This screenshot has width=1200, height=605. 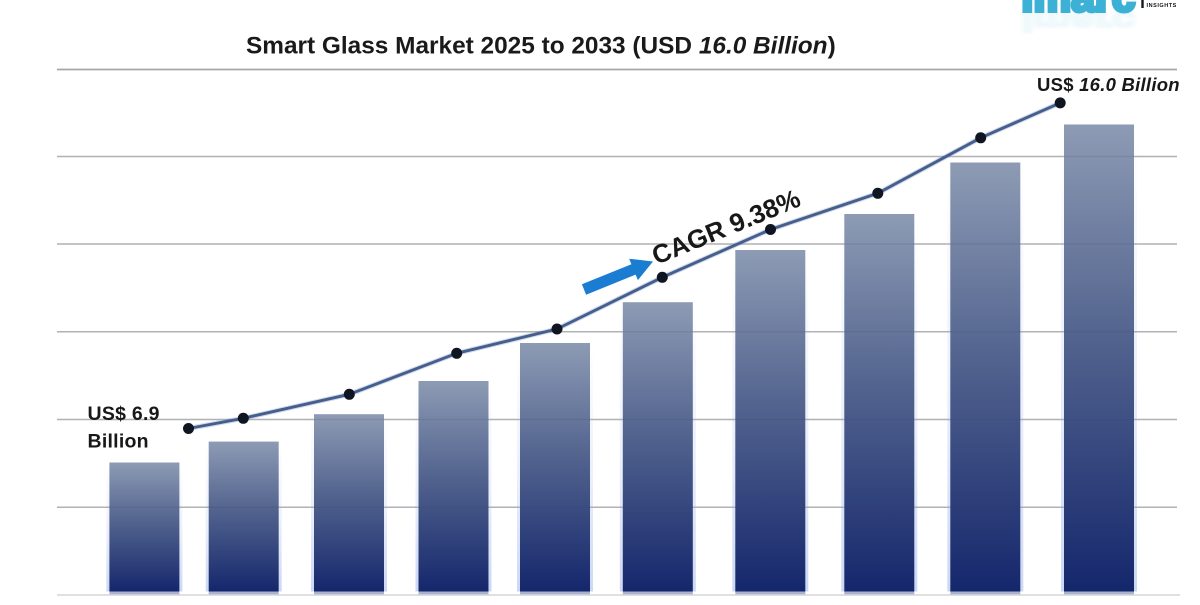 What do you see at coordinates (1162, 6) in the screenshot?
I see `svg-text: INSIGHTS` at bounding box center [1162, 6].